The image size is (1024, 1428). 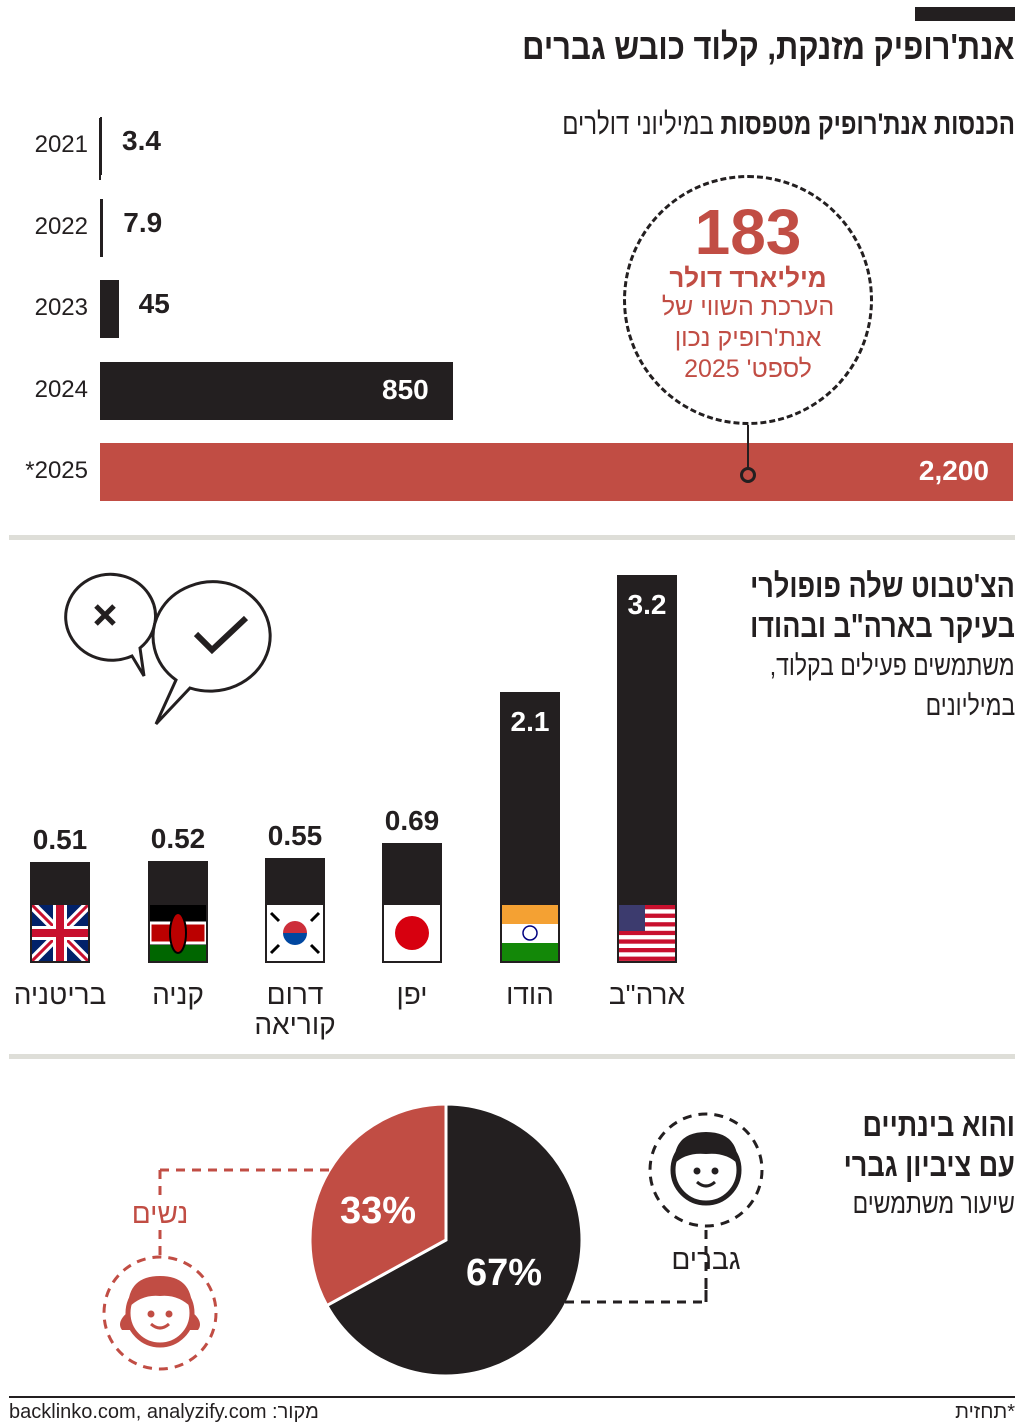 I want to click on india-flag-icon, so click(x=530, y=933).